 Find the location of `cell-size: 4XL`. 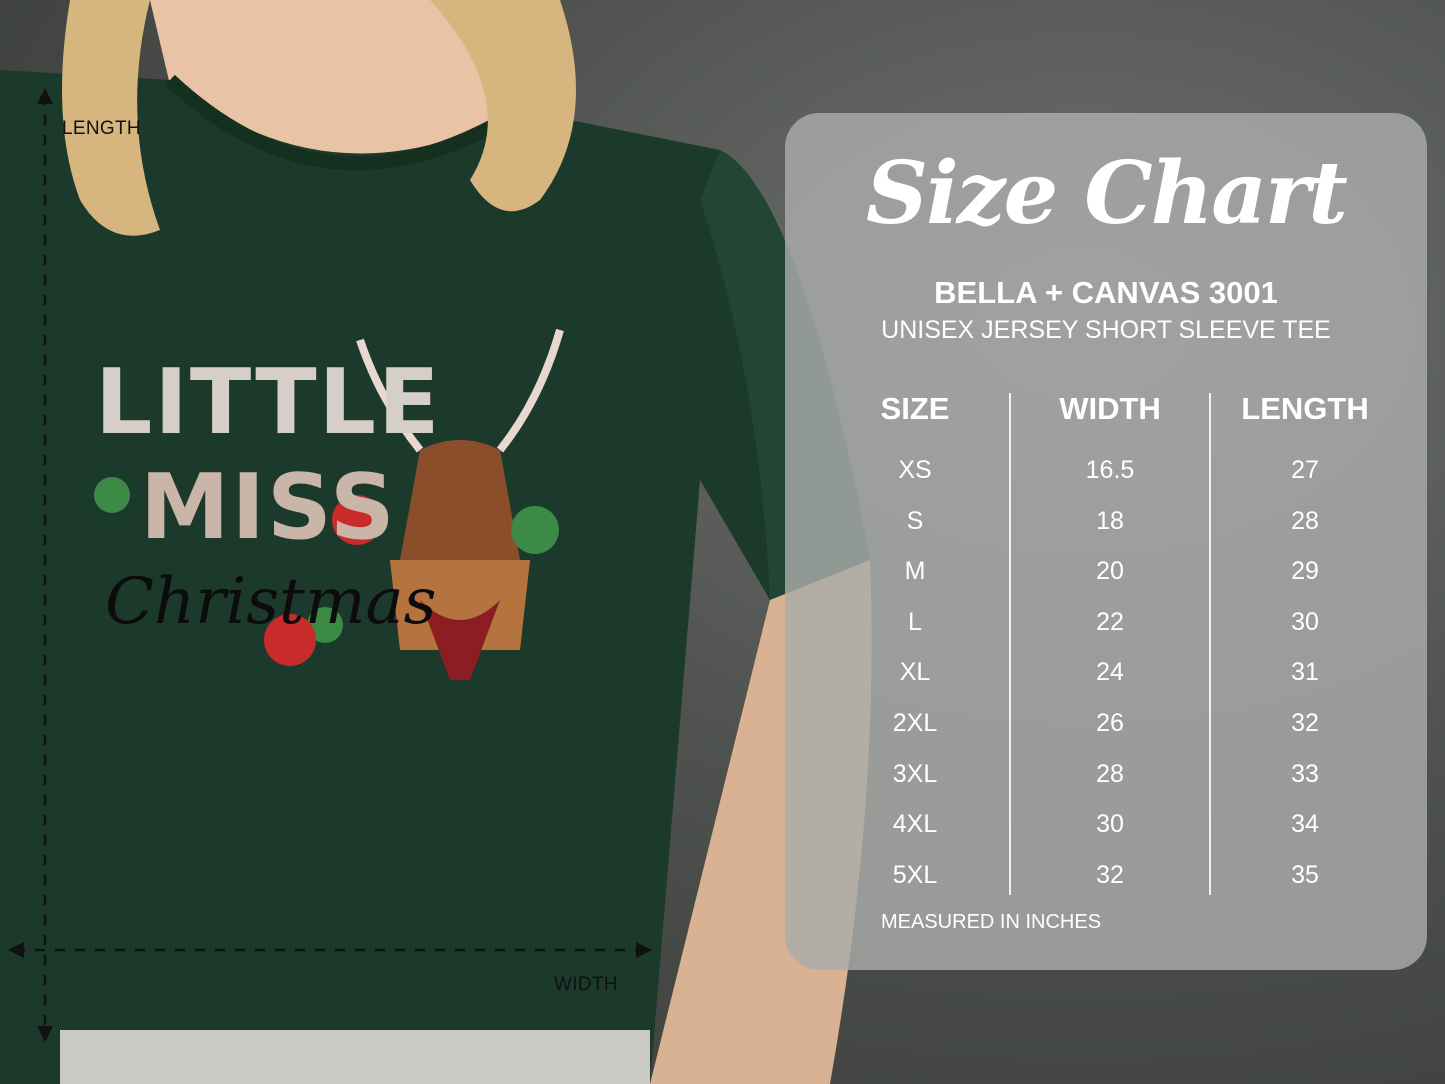

cell-size: 4XL is located at coordinates (915, 824).